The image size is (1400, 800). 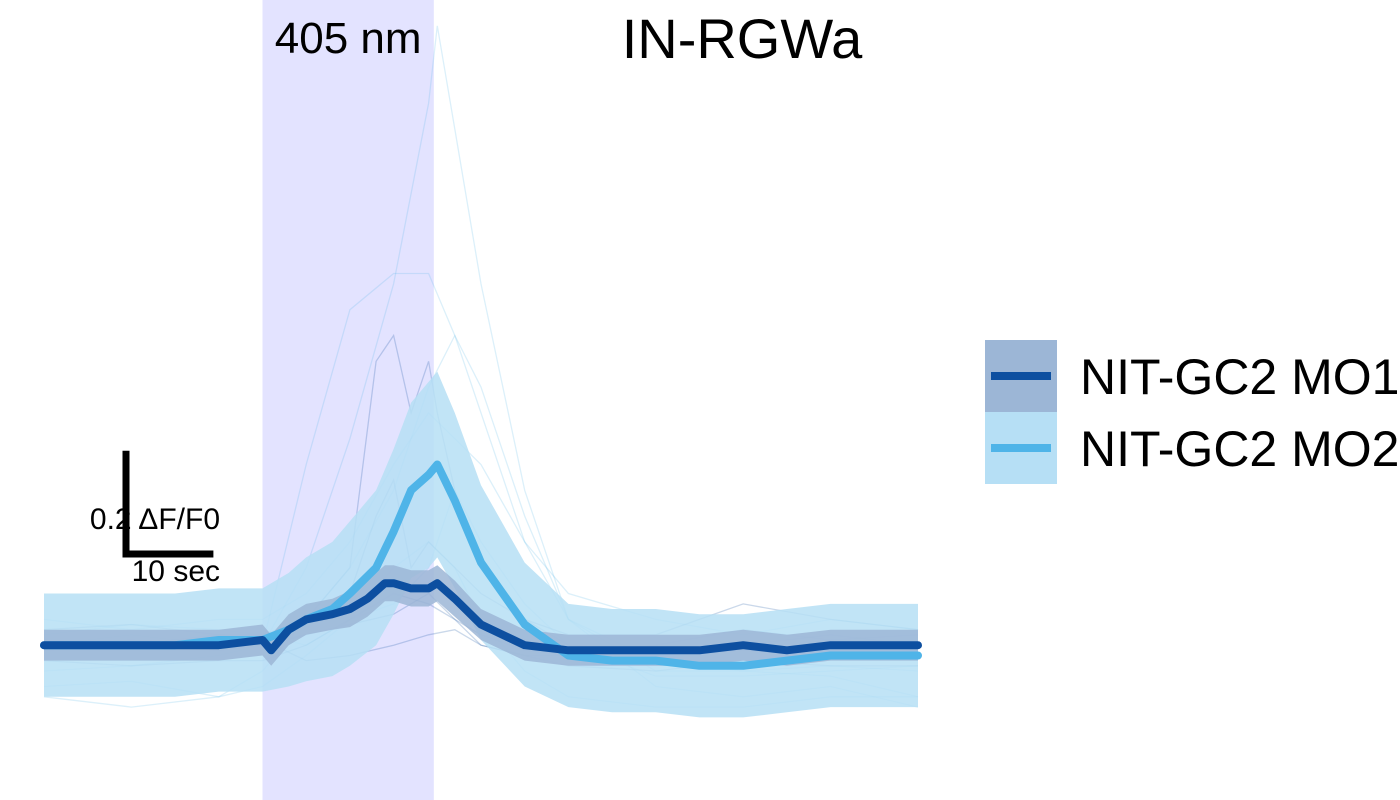 What do you see at coordinates (1239, 377) in the screenshot?
I see `legend-label-nit-gc2-mo1: NIT-GC2 MO1` at bounding box center [1239, 377].